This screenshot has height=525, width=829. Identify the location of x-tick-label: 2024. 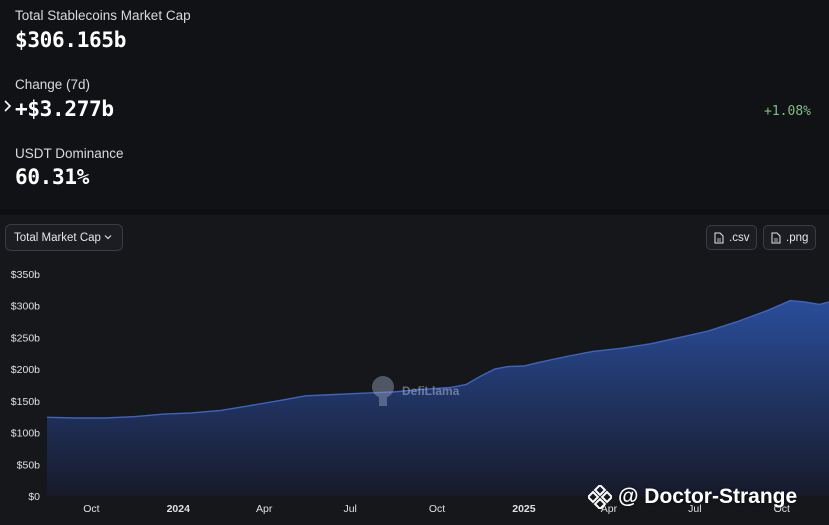
(179, 509).